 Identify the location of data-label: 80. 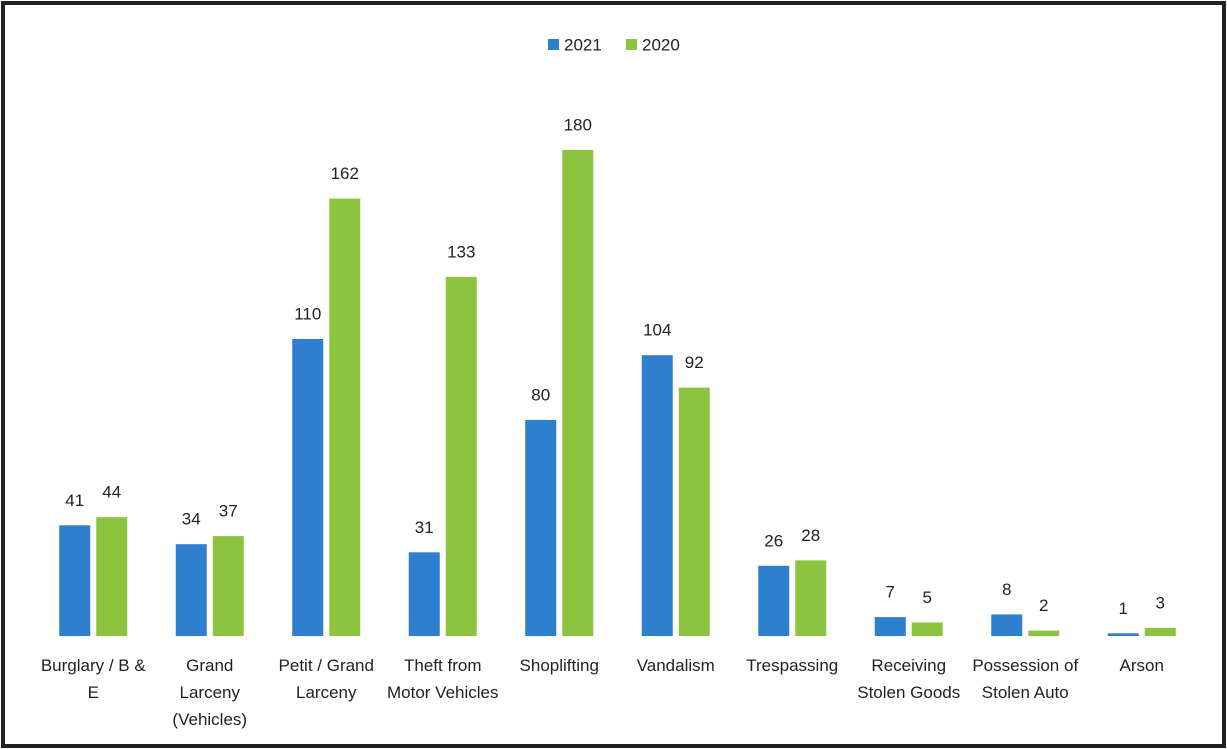
(540, 394).